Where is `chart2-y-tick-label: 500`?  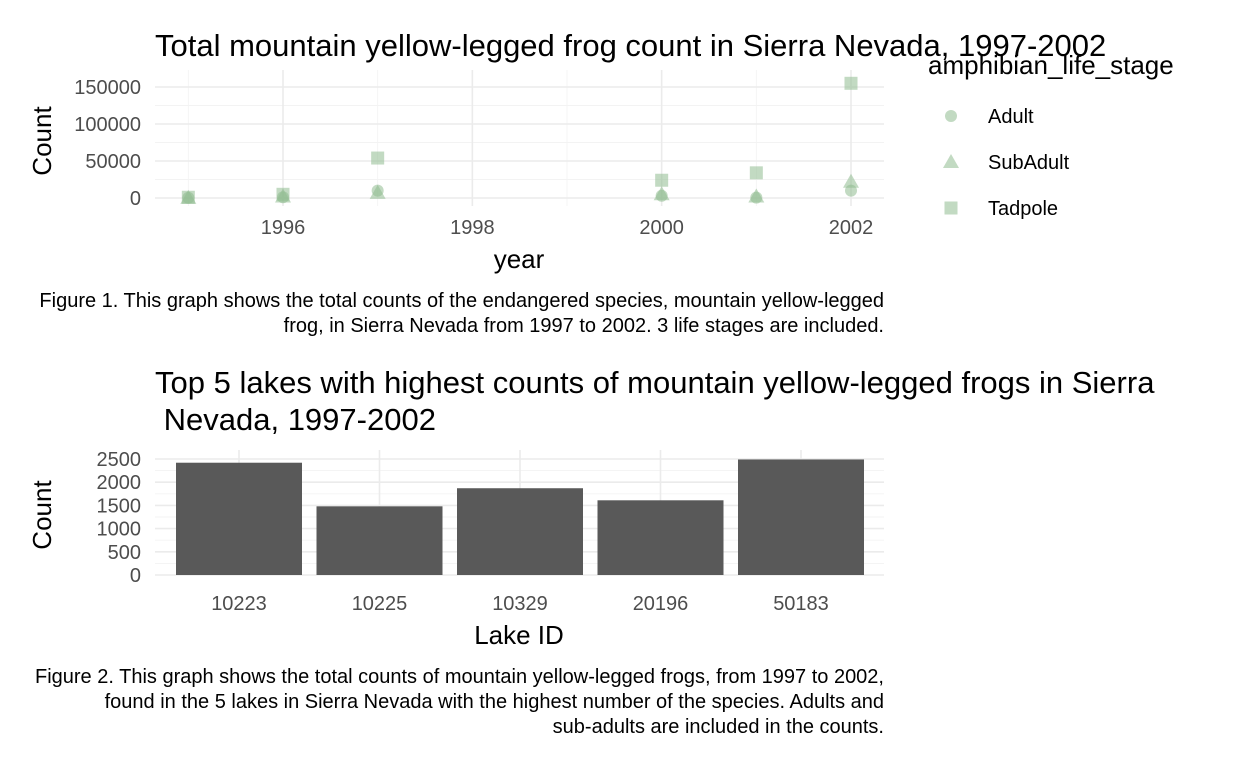 chart2-y-tick-label: 500 is located at coordinates (124, 553).